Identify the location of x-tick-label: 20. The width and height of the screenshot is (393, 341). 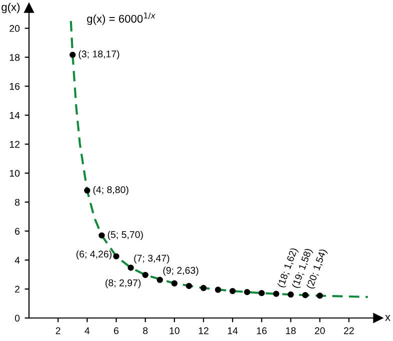
(319, 330).